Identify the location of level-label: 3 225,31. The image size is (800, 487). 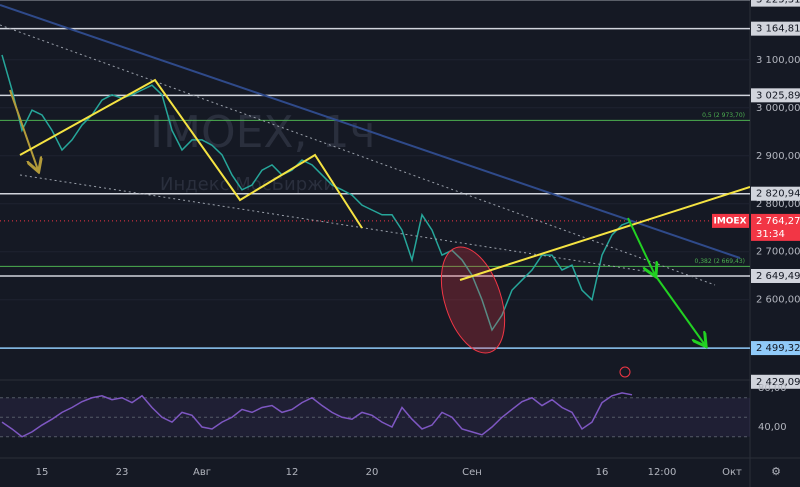
(778, 3).